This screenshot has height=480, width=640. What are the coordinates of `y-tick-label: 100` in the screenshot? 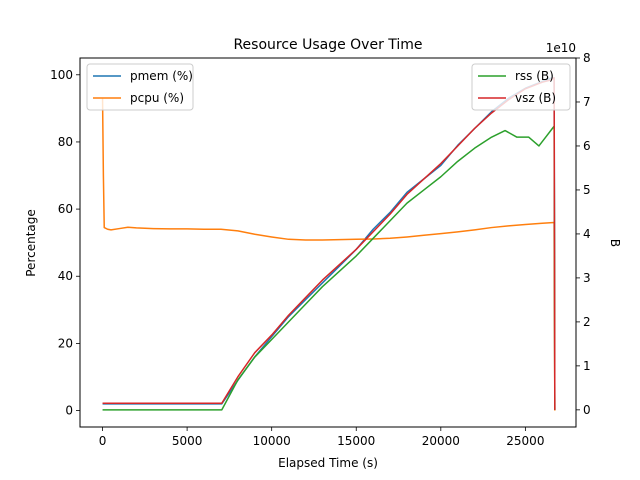 It's located at (61, 75).